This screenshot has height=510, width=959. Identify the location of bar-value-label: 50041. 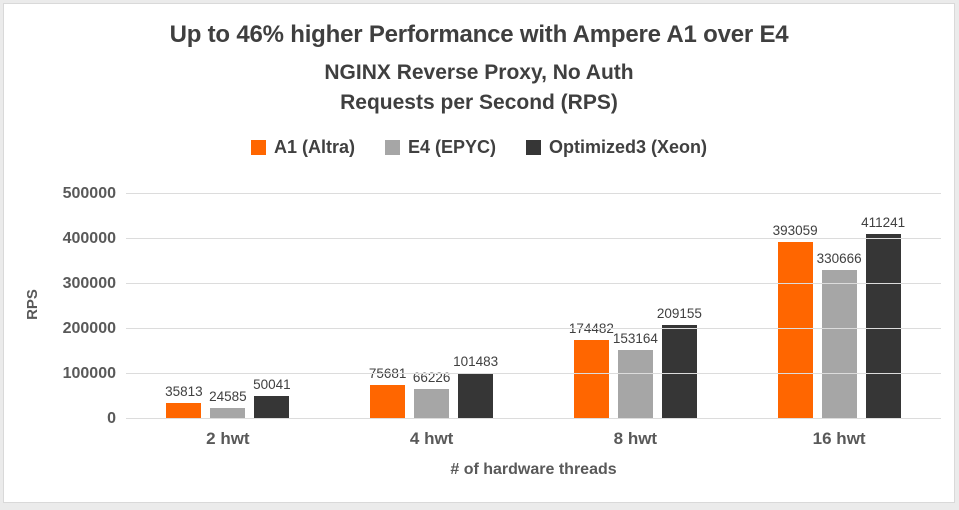
(272, 385).